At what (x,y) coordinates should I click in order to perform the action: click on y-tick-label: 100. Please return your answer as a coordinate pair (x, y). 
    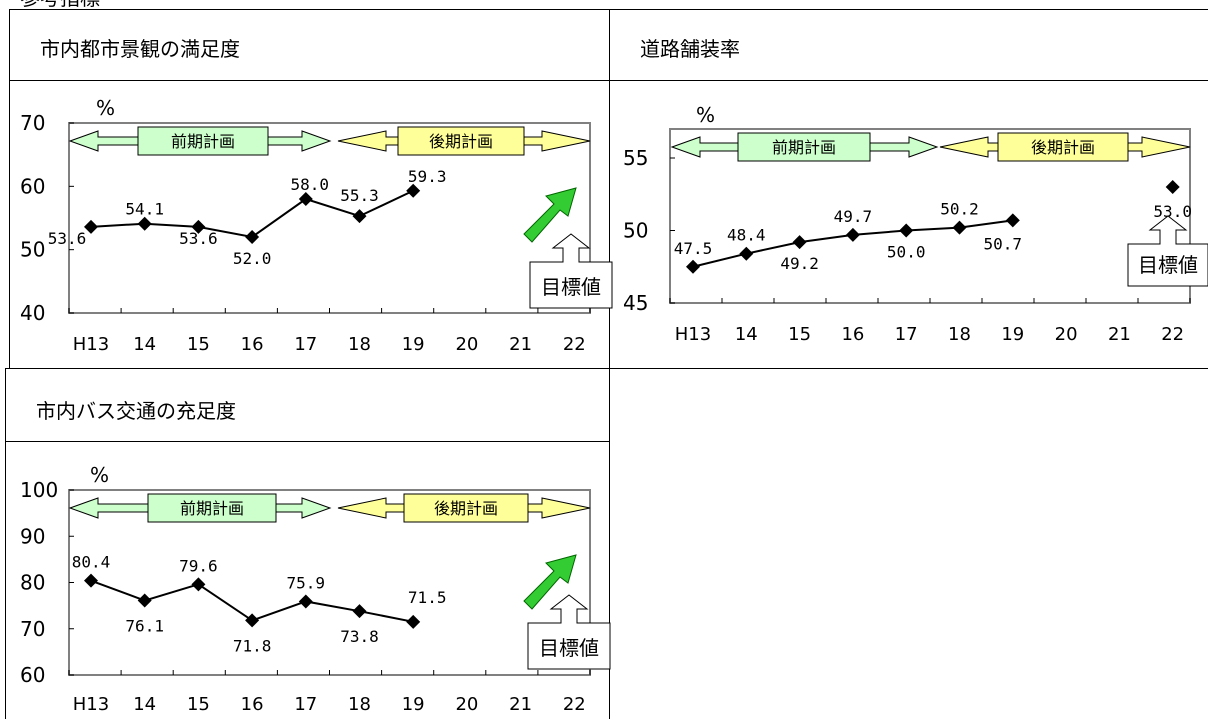
    Looking at the image, I should click on (39, 490).